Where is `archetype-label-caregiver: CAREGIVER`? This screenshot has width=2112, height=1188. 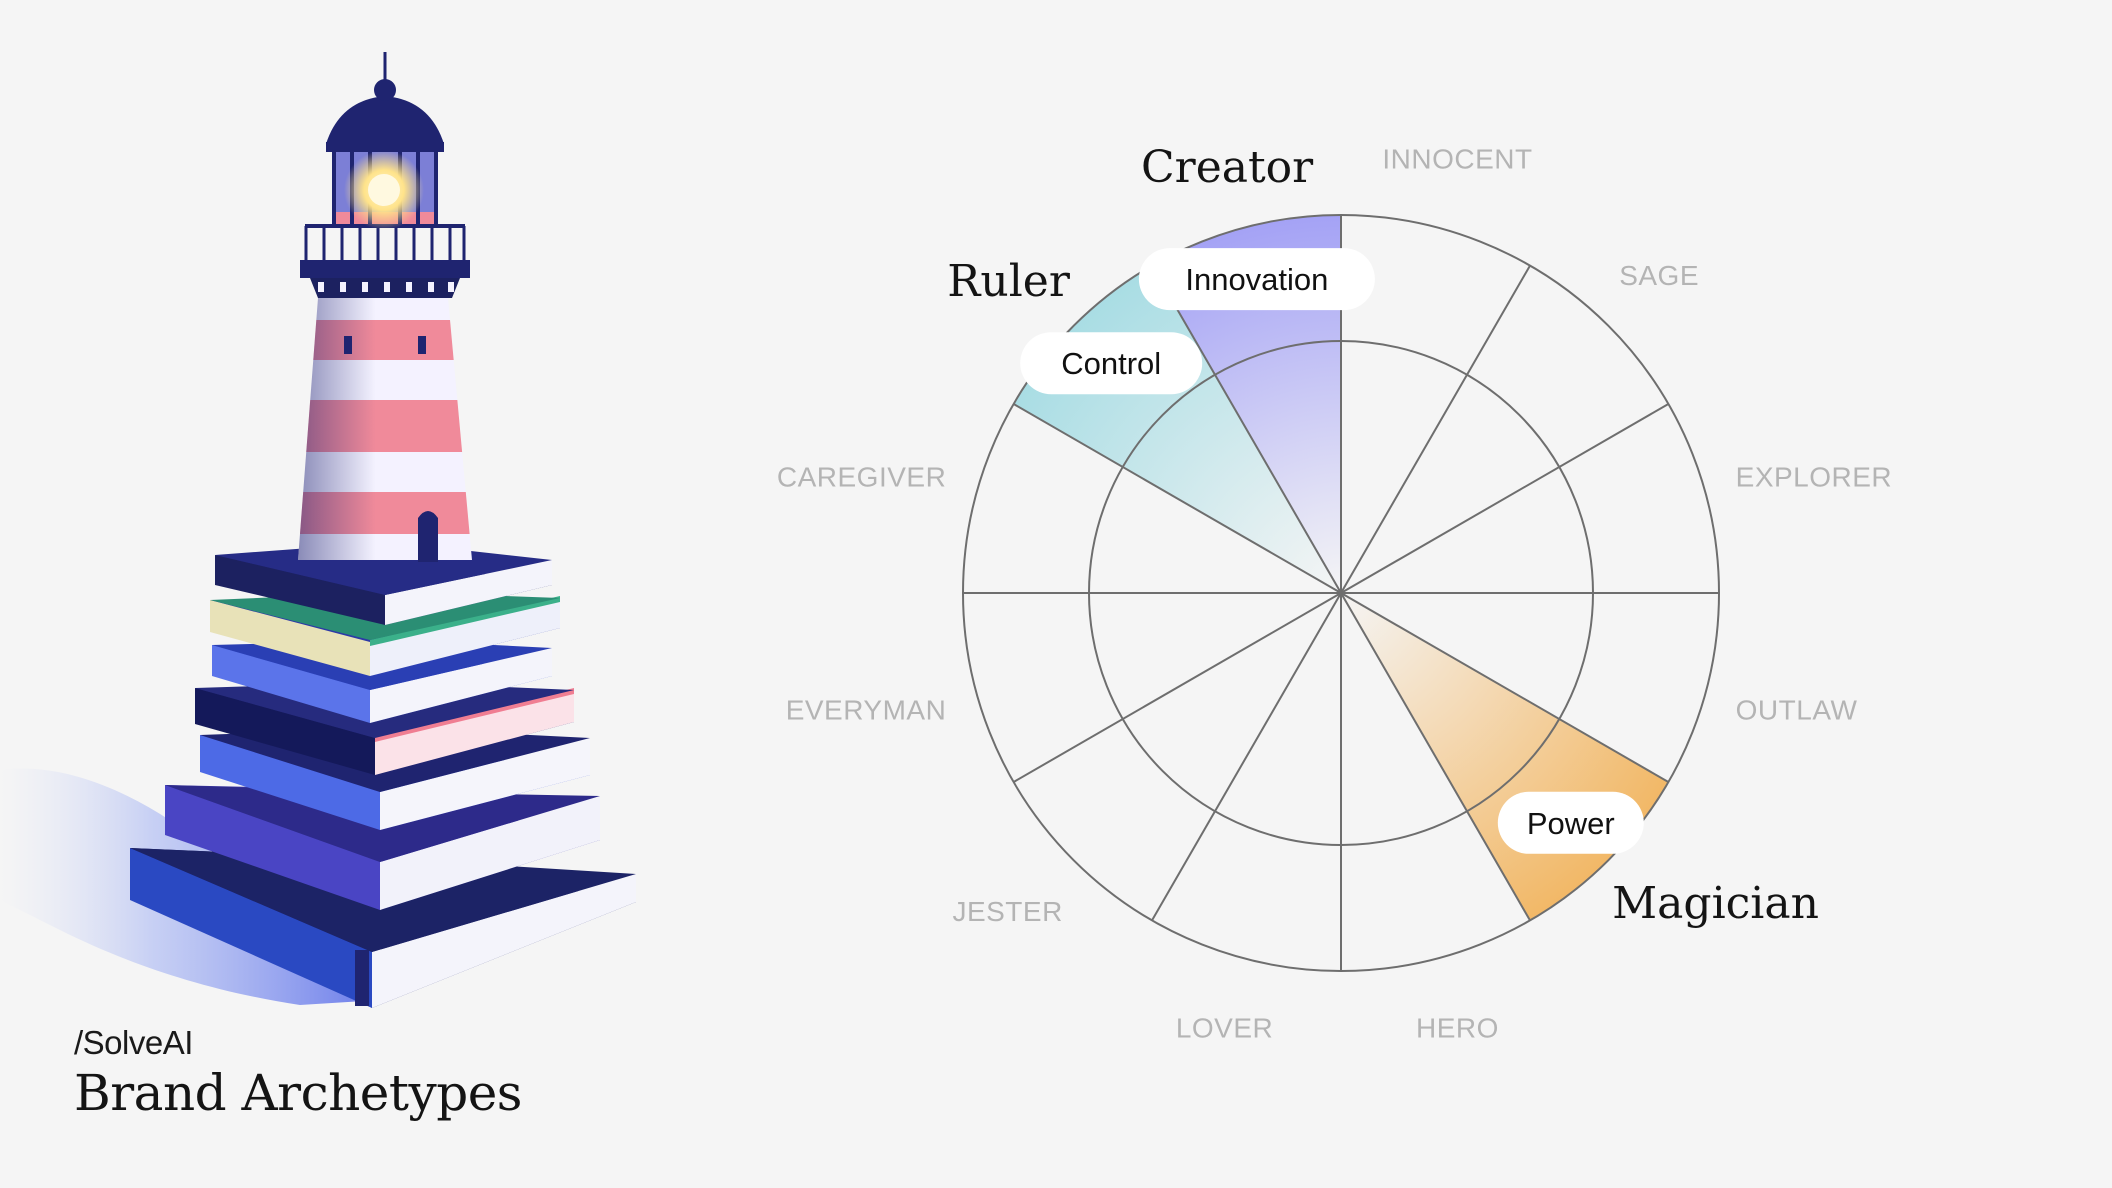
archetype-label-caregiver: CAREGIVER is located at coordinates (861, 477).